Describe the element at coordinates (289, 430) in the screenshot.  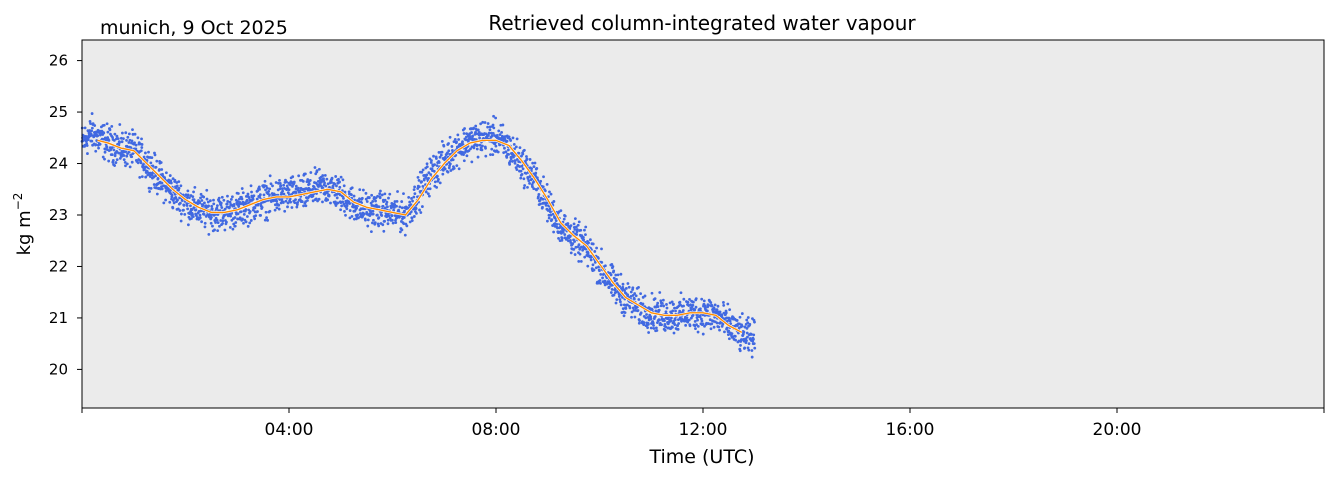
I see `x-tick-label: 04:00` at that location.